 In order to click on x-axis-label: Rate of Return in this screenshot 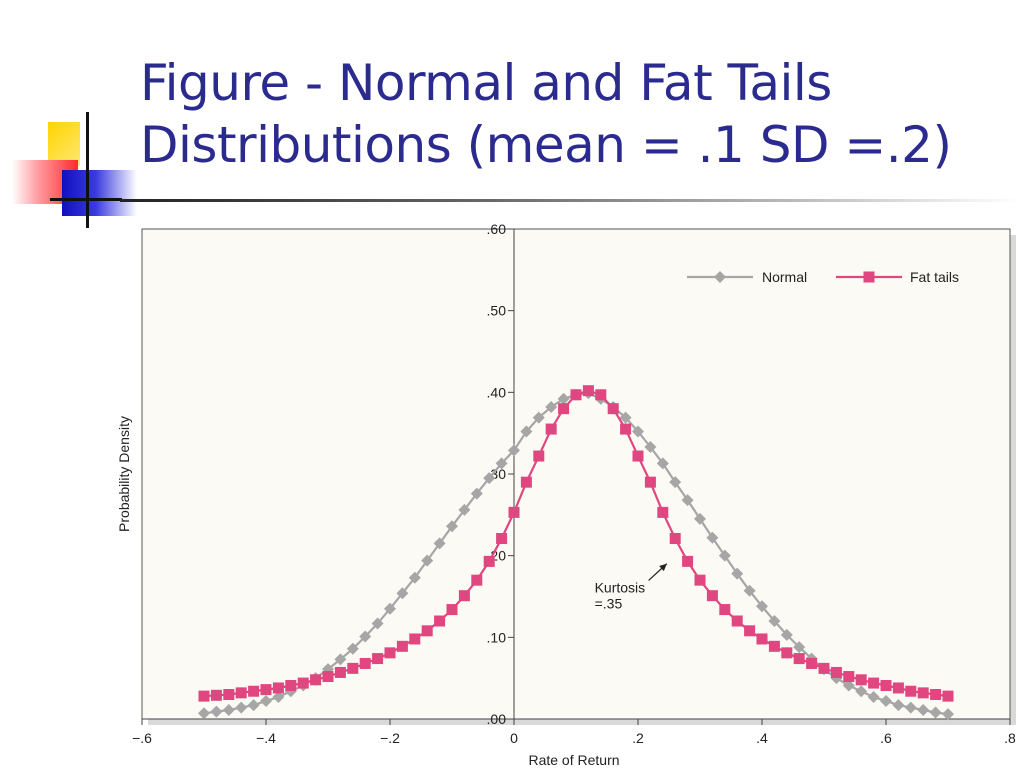, I will do `click(573, 760)`.